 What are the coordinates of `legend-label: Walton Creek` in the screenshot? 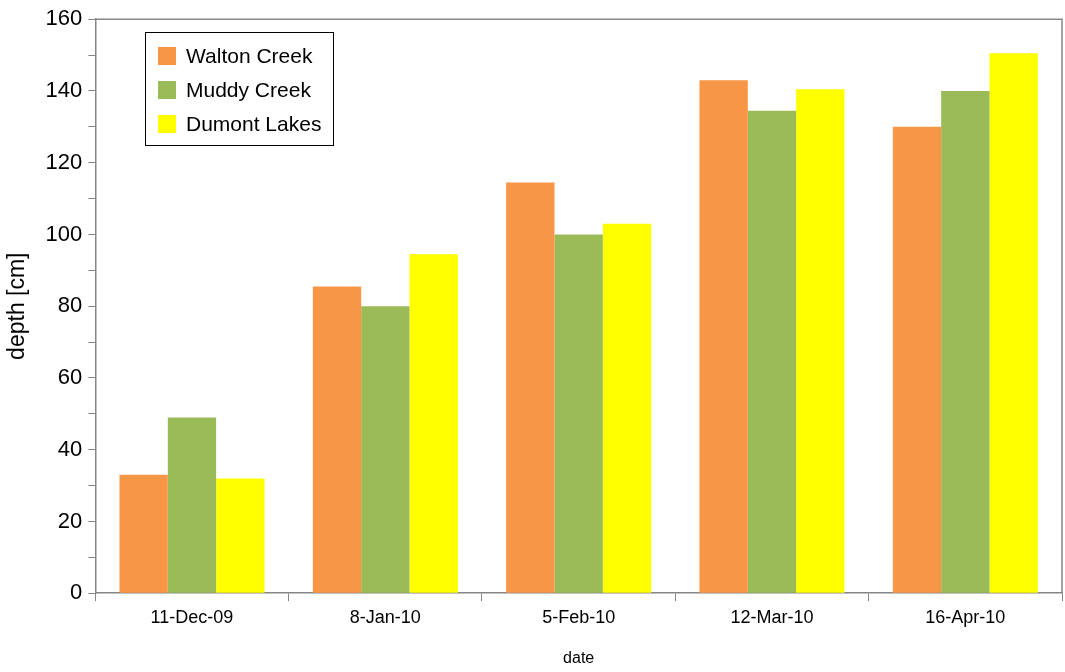 It's located at (249, 56).